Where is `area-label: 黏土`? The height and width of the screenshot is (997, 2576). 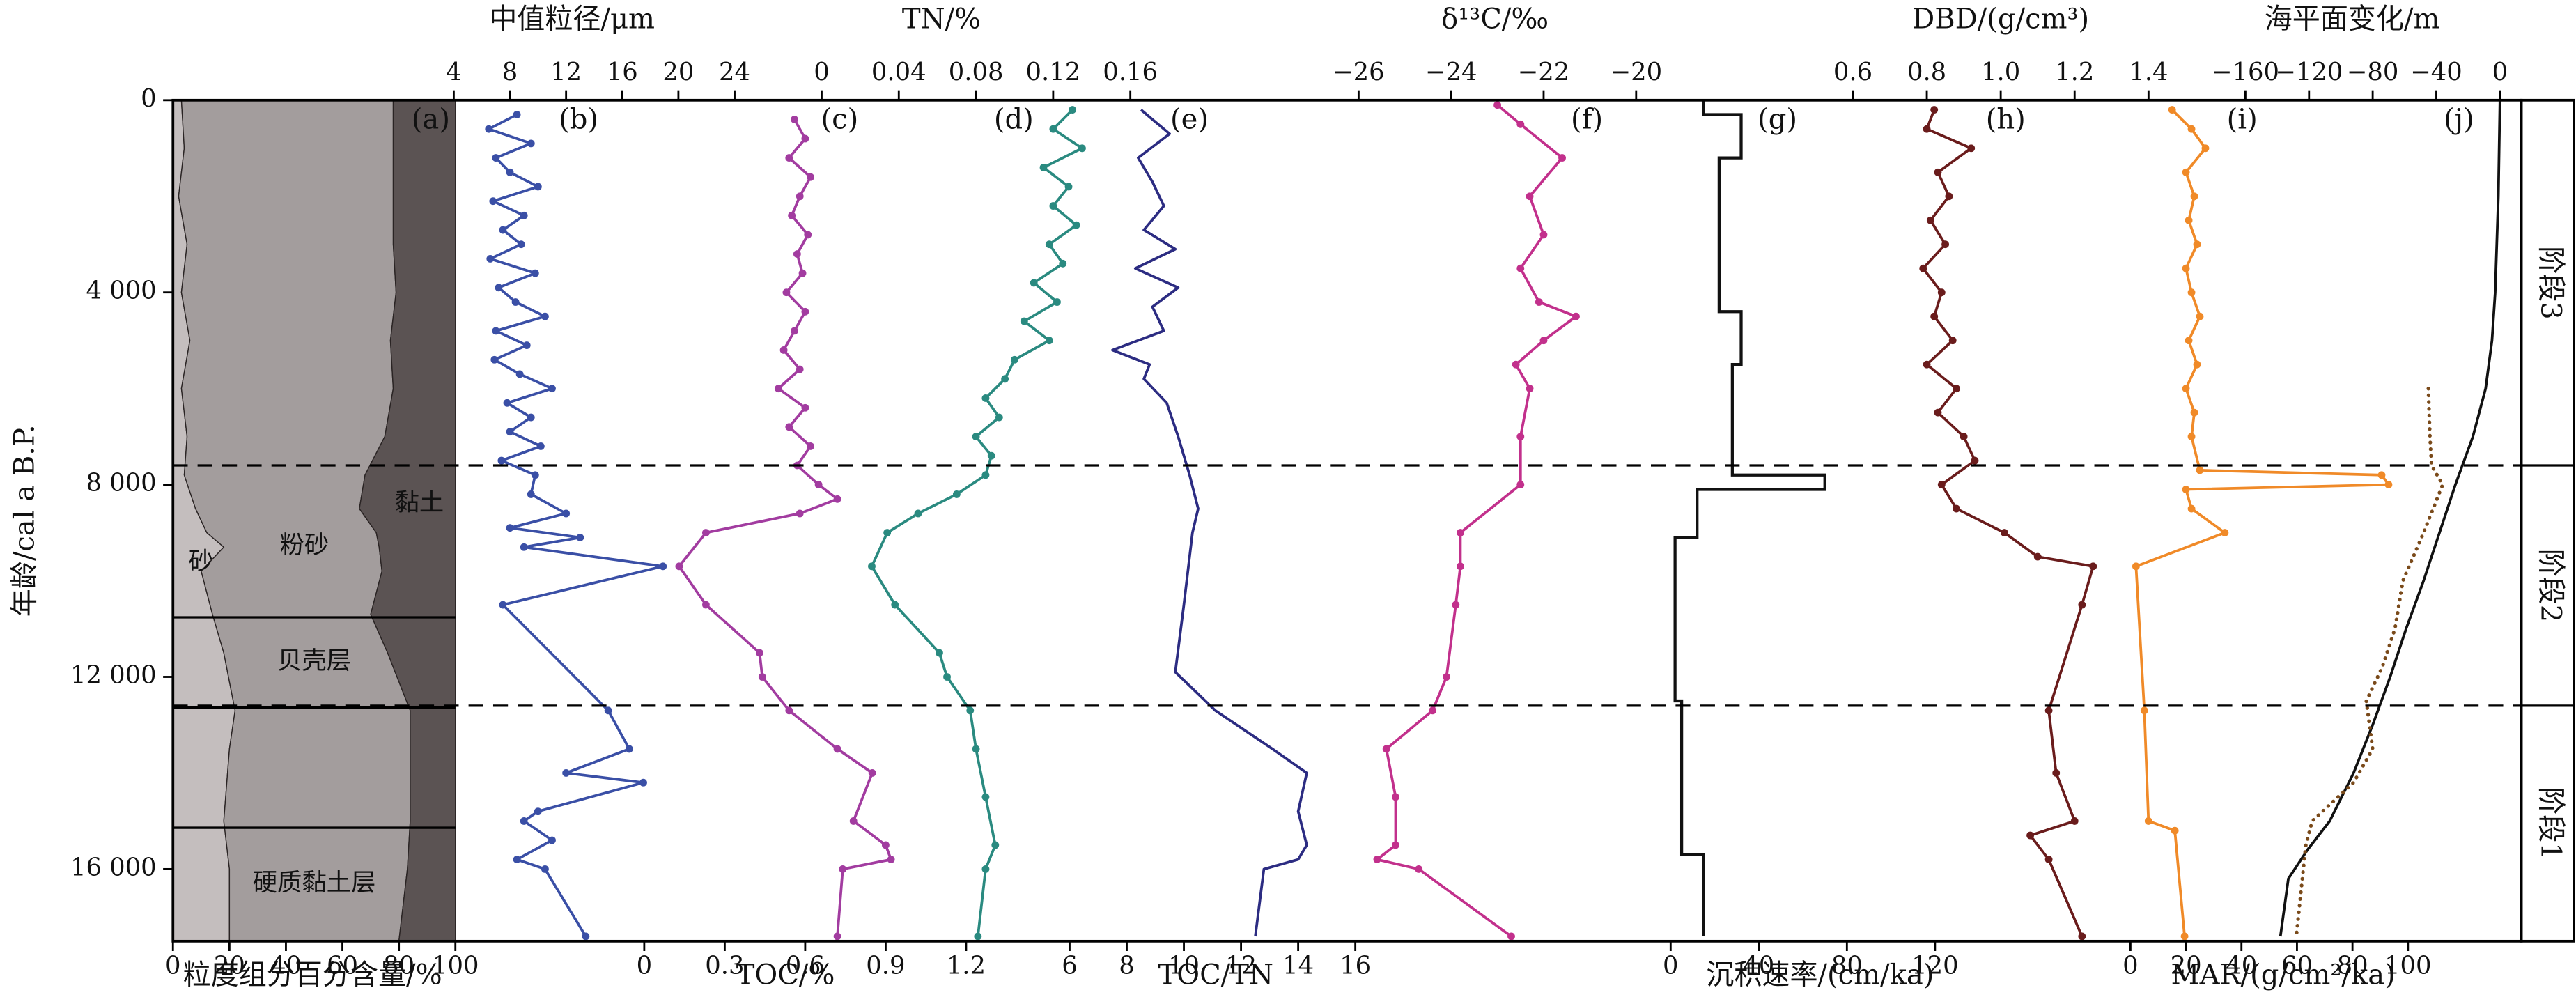
area-label: 黏土 is located at coordinates (419, 503).